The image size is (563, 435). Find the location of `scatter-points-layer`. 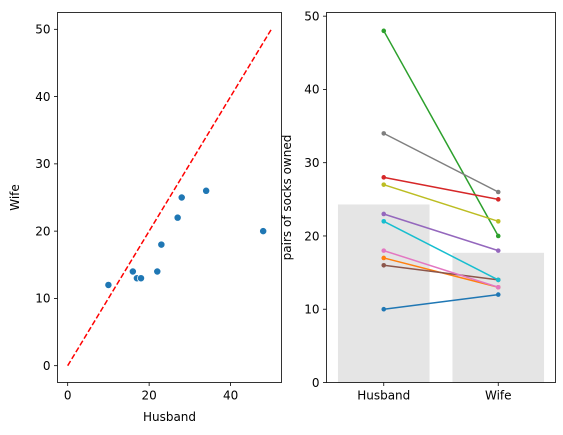

scatter-points-layer is located at coordinates (186, 237).